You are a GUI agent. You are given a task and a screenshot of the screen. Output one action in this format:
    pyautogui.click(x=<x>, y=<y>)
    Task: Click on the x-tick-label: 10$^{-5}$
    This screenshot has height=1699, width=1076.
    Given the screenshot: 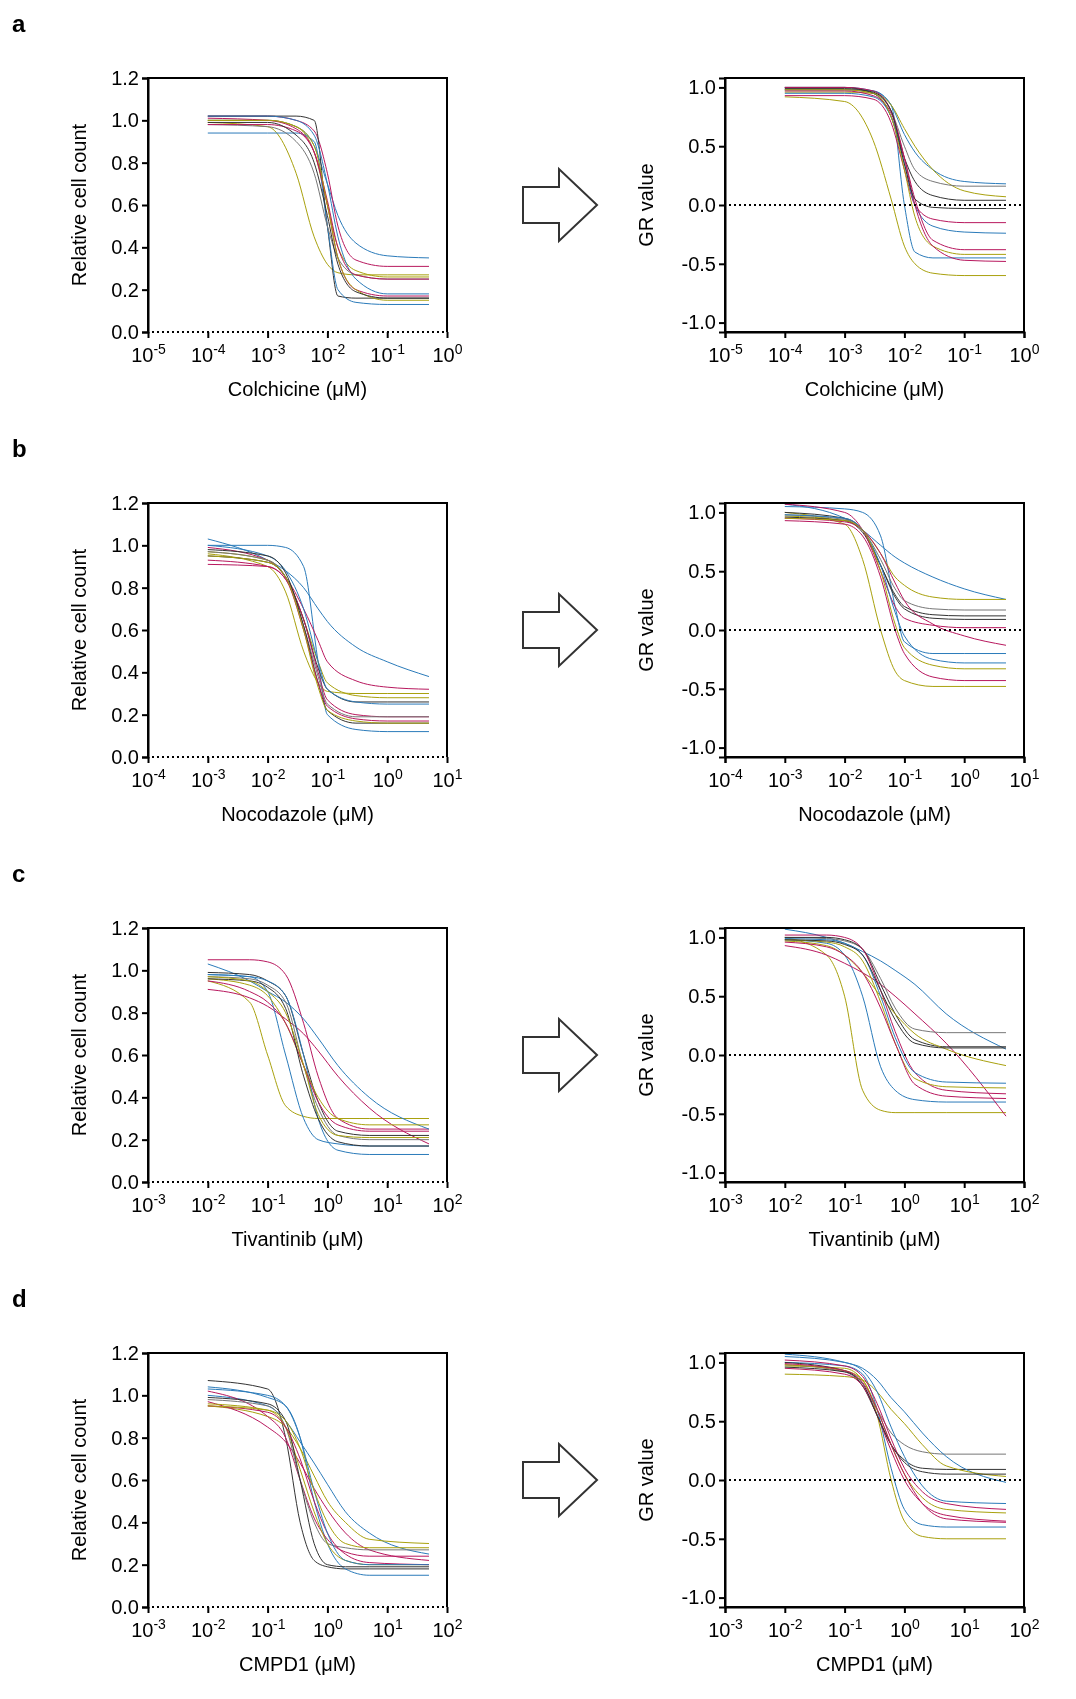 What is the action you would take?
    pyautogui.click(x=726, y=353)
    